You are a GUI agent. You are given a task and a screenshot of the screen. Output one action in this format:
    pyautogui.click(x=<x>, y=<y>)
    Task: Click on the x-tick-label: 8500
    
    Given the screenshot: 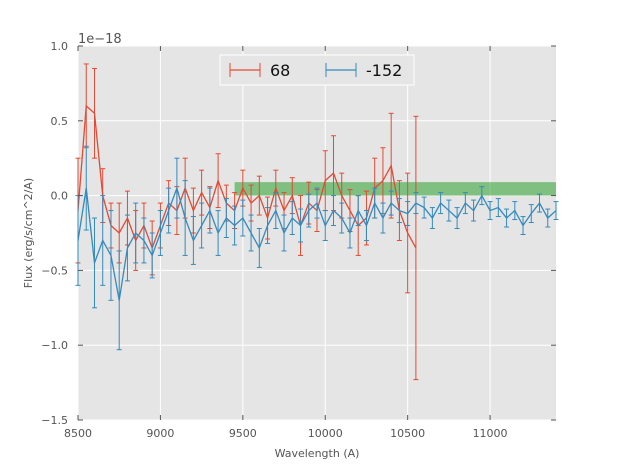 What is the action you would take?
    pyautogui.click(x=78, y=433)
    